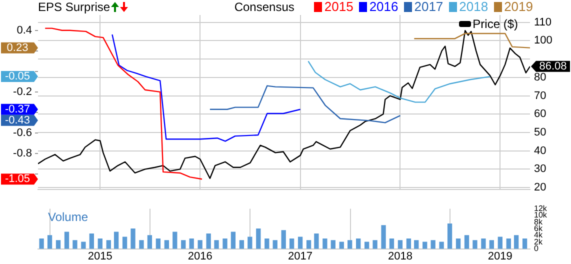 This screenshot has width=571, height=264. Describe the element at coordinates (339, 7) in the screenshot. I see `legend-label: 2015` at that location.